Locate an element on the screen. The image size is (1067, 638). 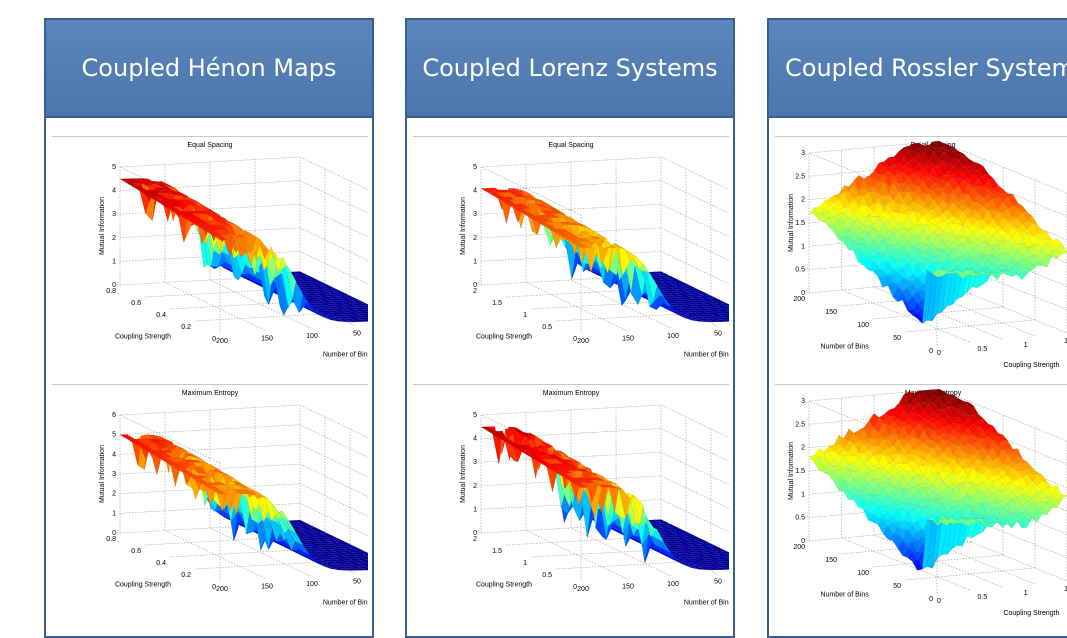
u-tick-label: 0.8 is located at coordinates (111, 539).